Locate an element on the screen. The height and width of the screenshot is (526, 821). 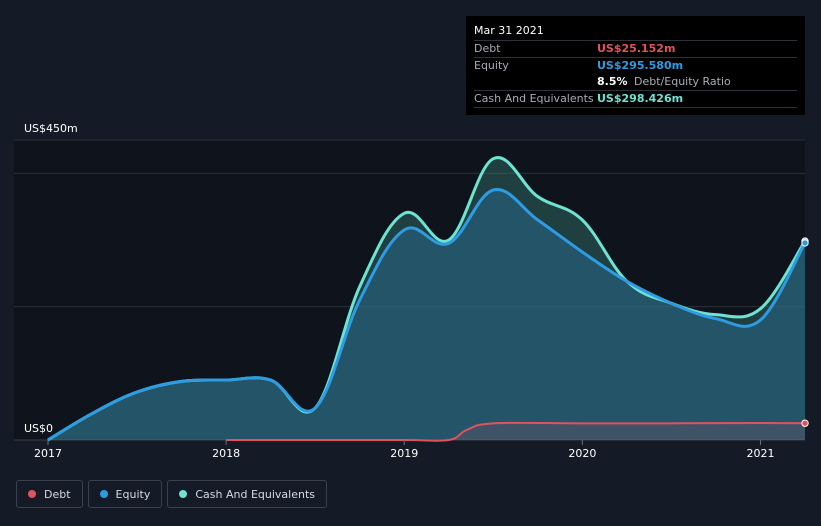
line-debt is located at coordinates (516, 431).